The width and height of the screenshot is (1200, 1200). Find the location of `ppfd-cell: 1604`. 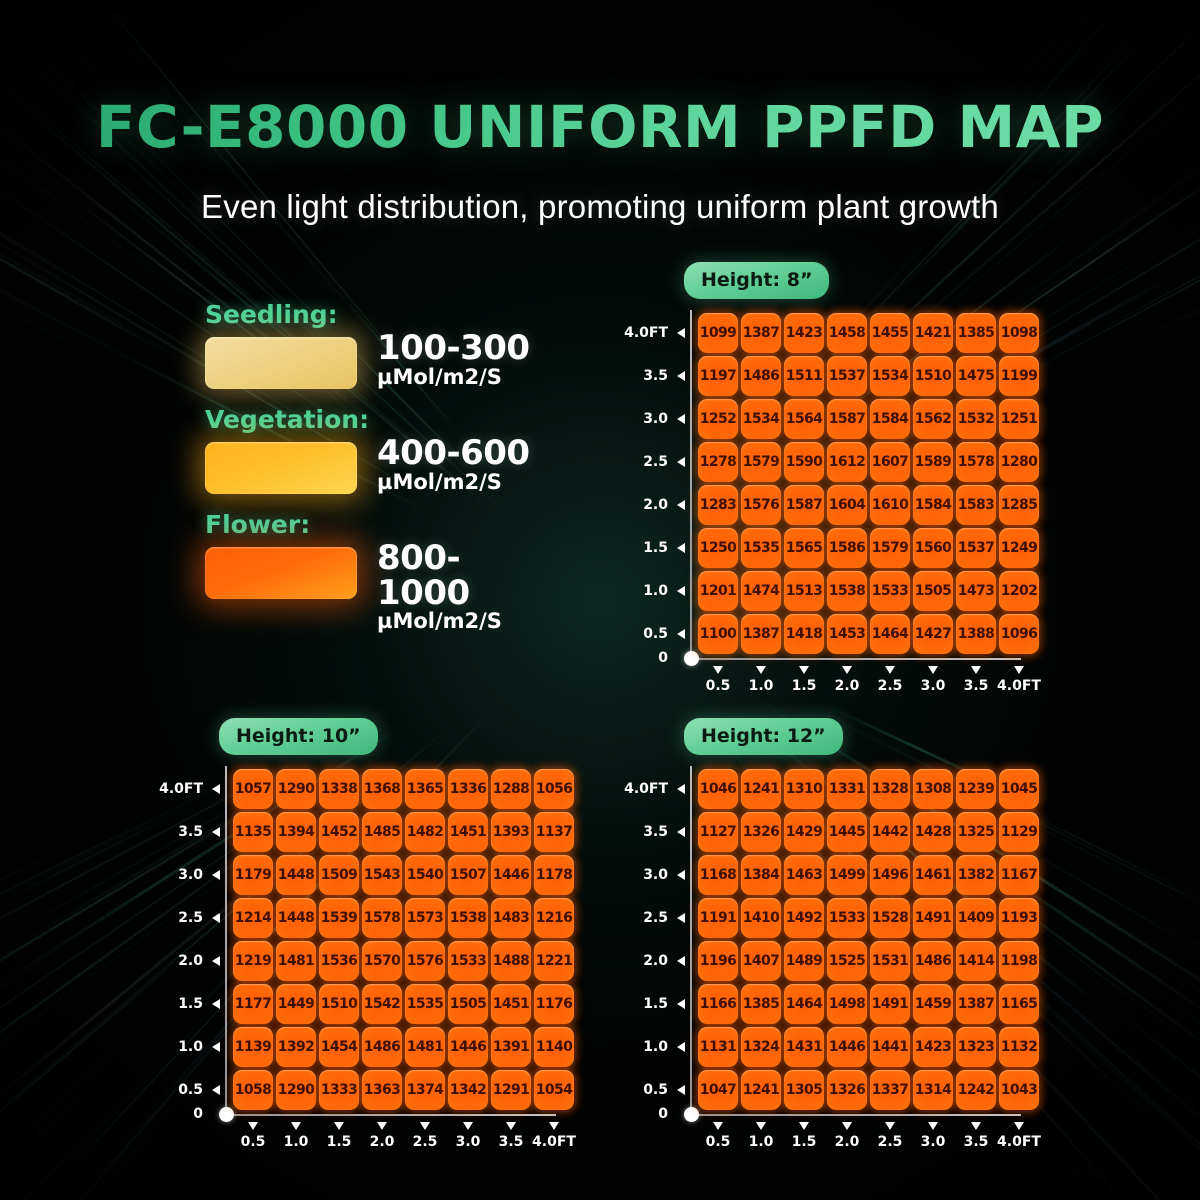

ppfd-cell: 1604 is located at coordinates (847, 505).